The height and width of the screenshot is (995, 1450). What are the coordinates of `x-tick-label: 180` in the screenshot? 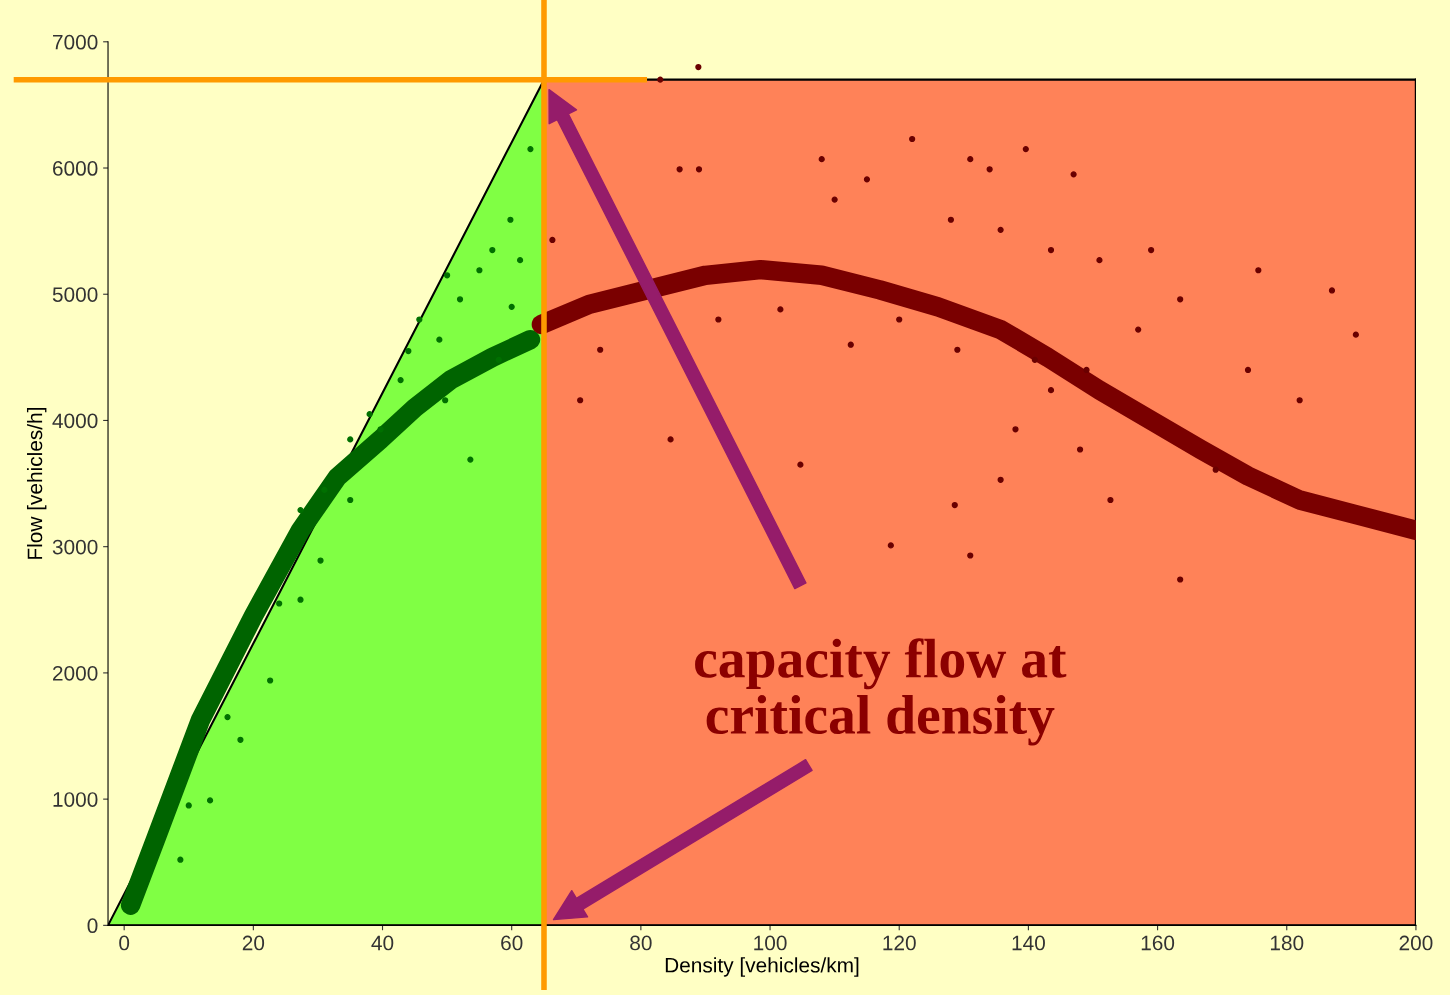 It's located at (1287, 943).